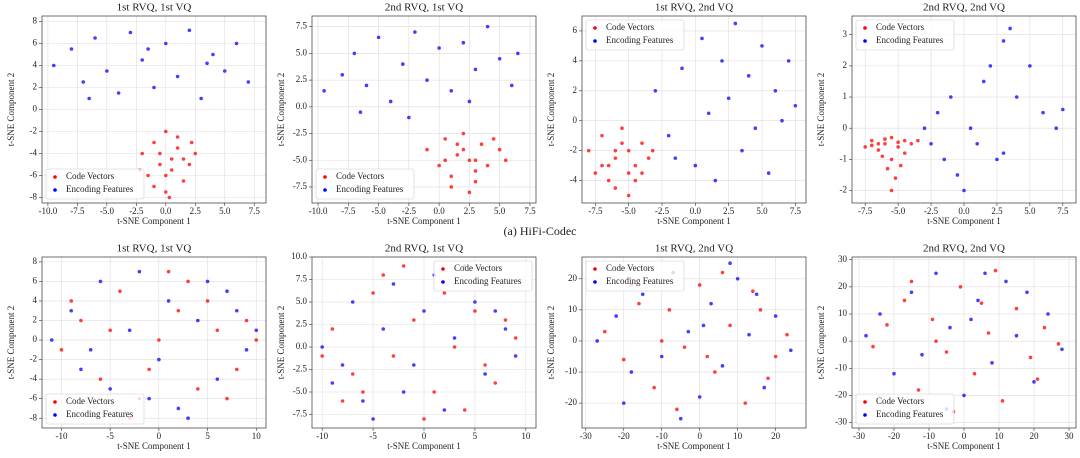 This screenshot has height=458, width=1080. Describe the element at coordinates (573, 278) in the screenshot. I see `y-tick-label: 20` at that location.